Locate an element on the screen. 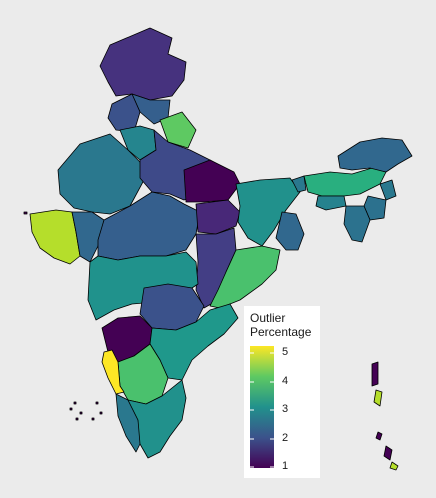  region-coastal-strip is located at coordinates (113, 372).